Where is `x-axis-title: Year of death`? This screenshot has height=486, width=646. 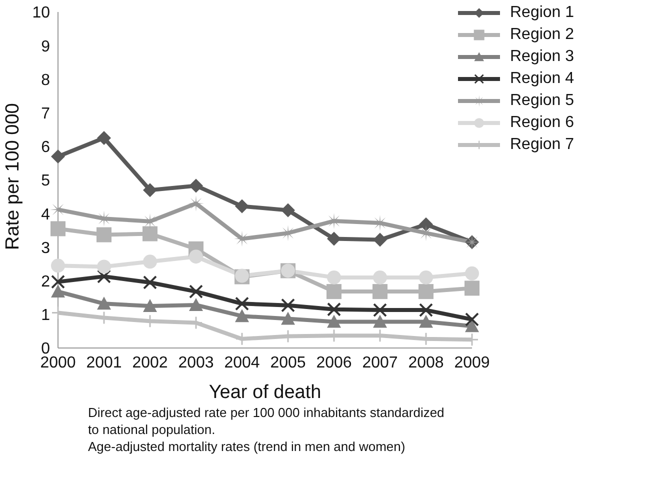
x-axis-title: Year of death is located at coordinates (265, 392).